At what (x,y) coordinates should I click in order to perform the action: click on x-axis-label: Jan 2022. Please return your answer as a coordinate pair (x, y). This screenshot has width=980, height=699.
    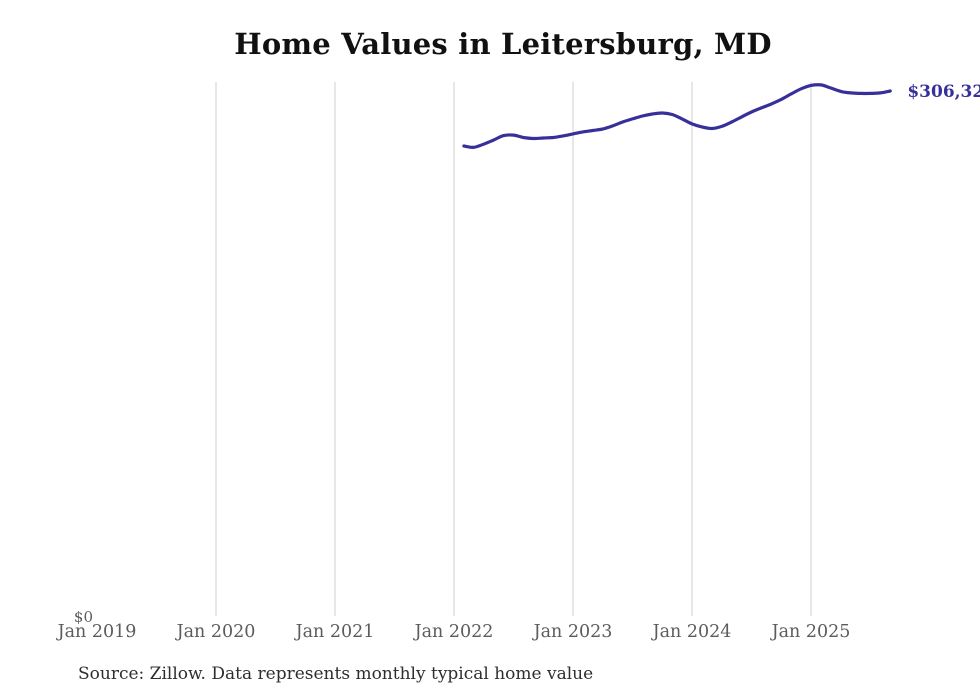
    Looking at the image, I should click on (454, 632).